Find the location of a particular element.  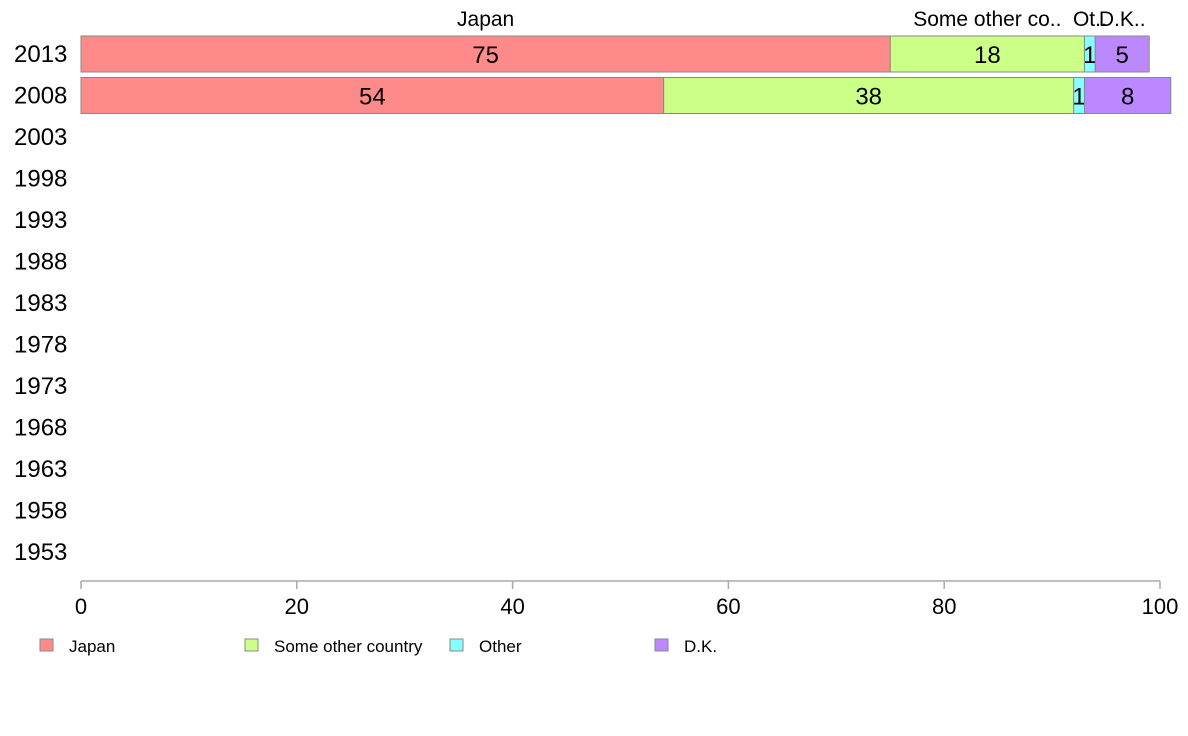

legend-label: Other is located at coordinates (500, 646).